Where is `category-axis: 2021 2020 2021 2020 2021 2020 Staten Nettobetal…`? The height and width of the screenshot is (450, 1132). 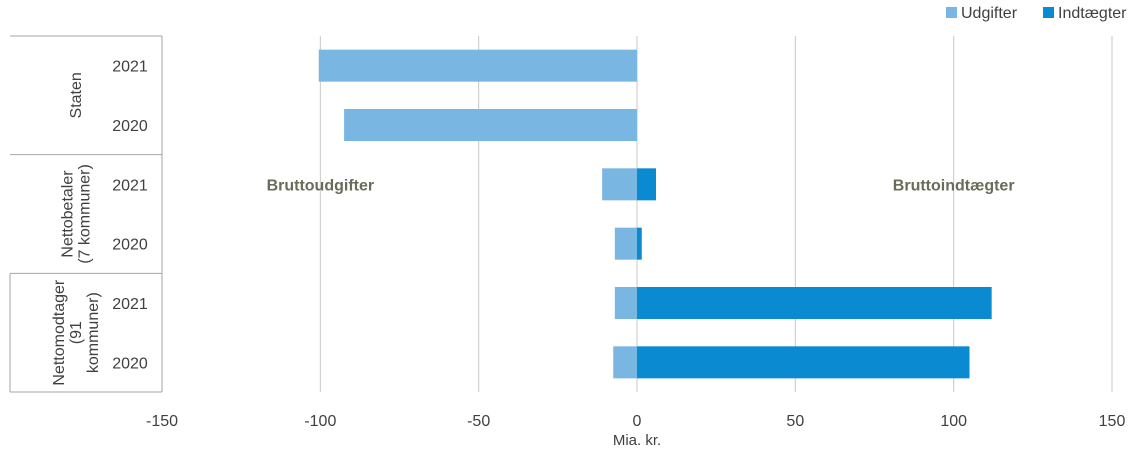
category-axis: 2021 2020 2021 2020 2021 2020 Staten Nettobetal… is located at coordinates (86, 214).